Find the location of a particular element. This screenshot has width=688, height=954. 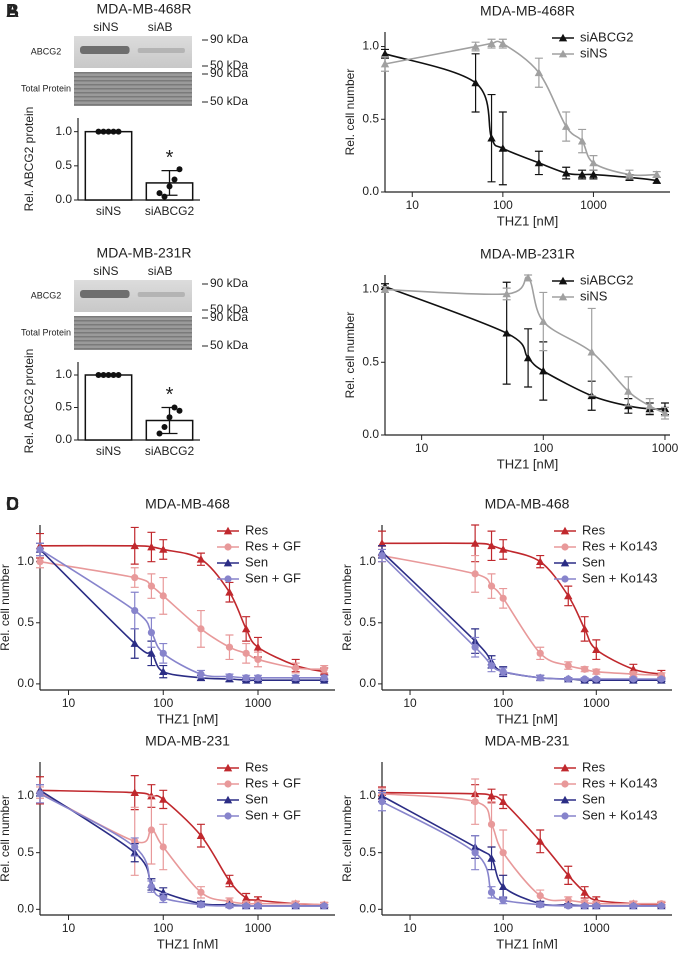

blot-band is located at coordinates (161, 294).